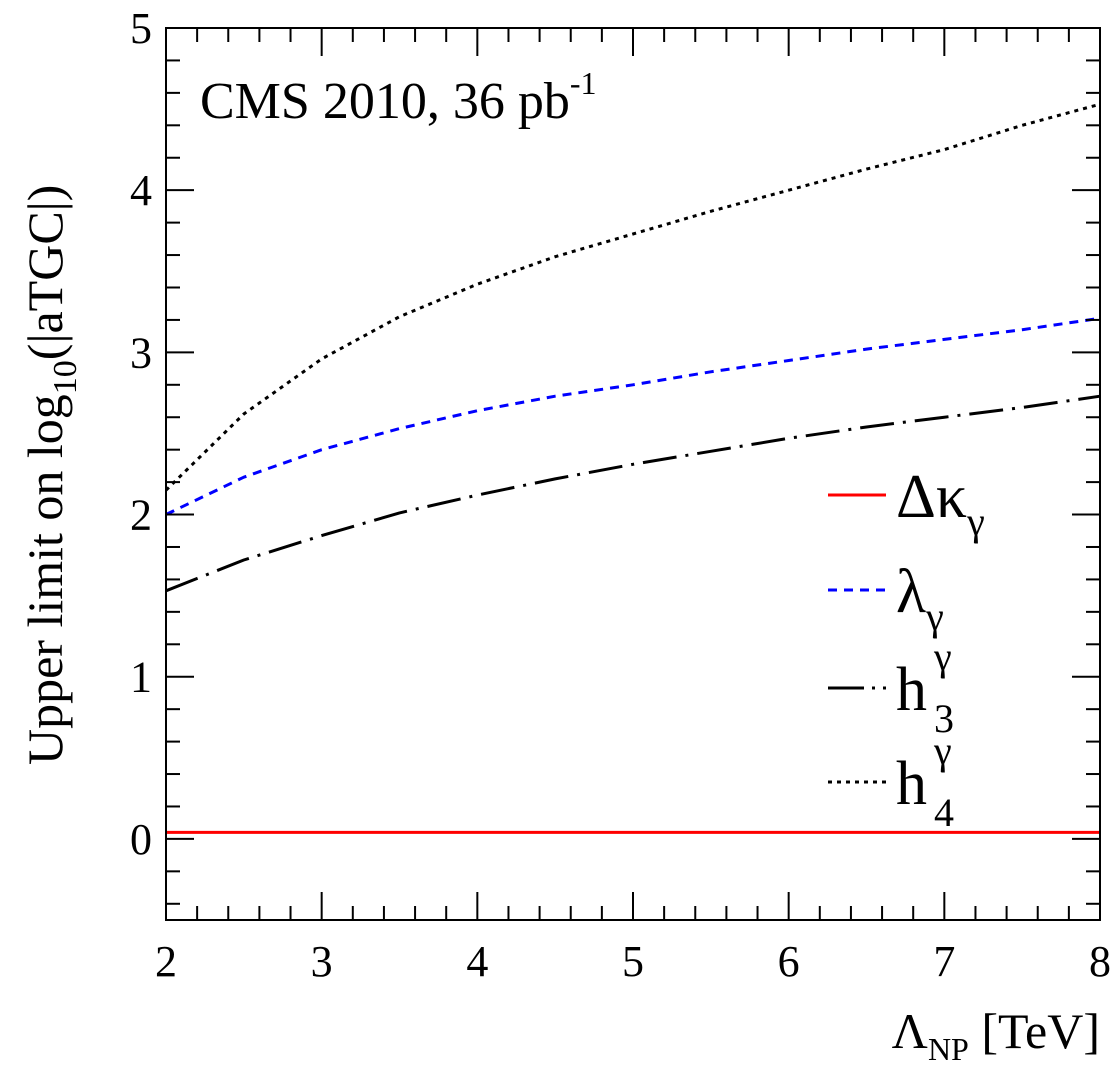  What do you see at coordinates (944, 961) in the screenshot?
I see `x-tick-label: 7` at bounding box center [944, 961].